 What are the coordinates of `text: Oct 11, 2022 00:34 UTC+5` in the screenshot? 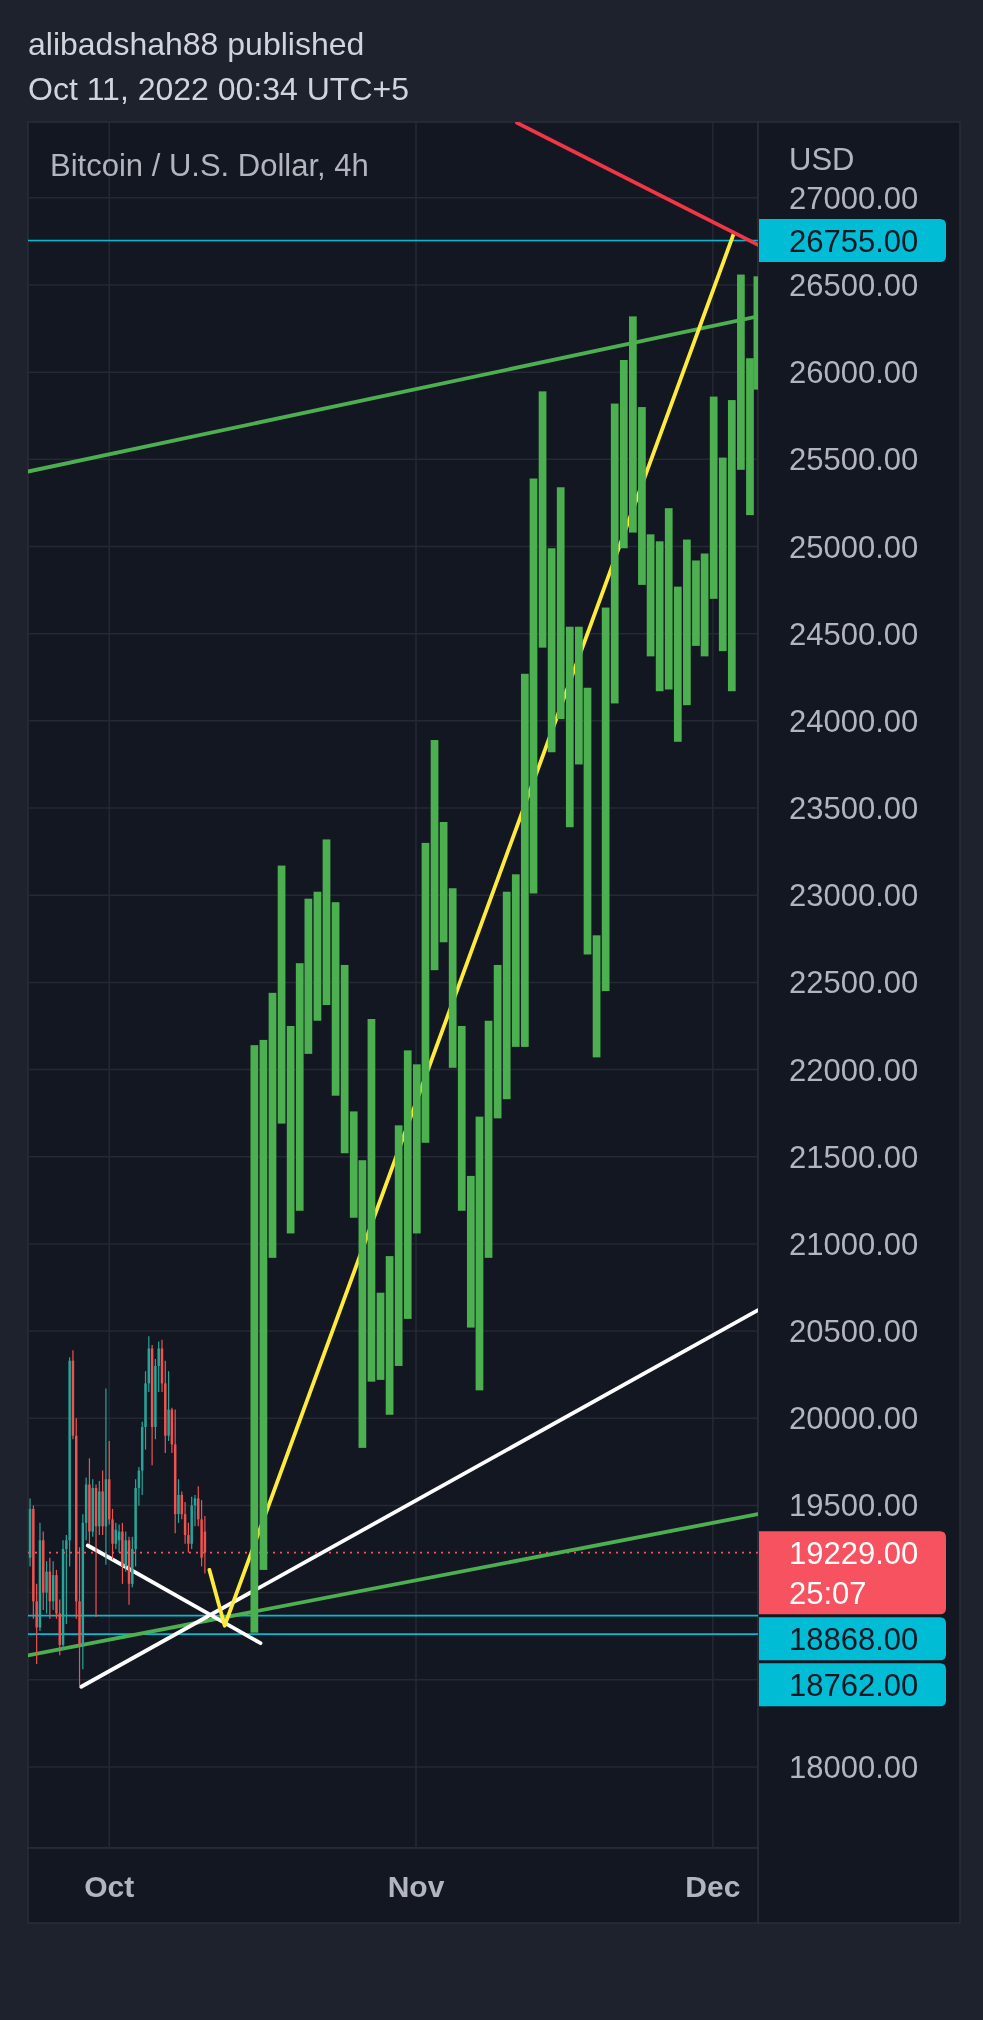 It's located at (218, 89).